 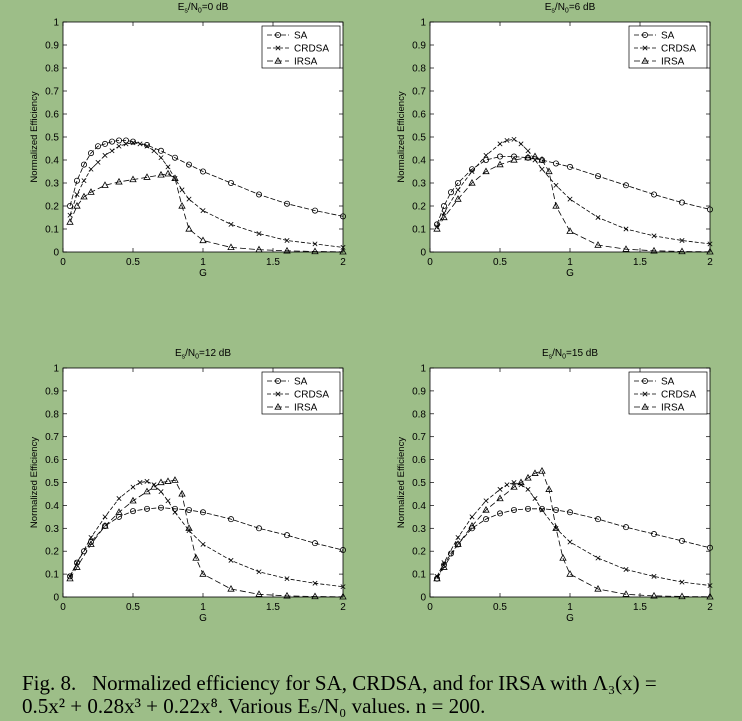 I want to click on x-axis-label: G, so click(x=203, y=618).